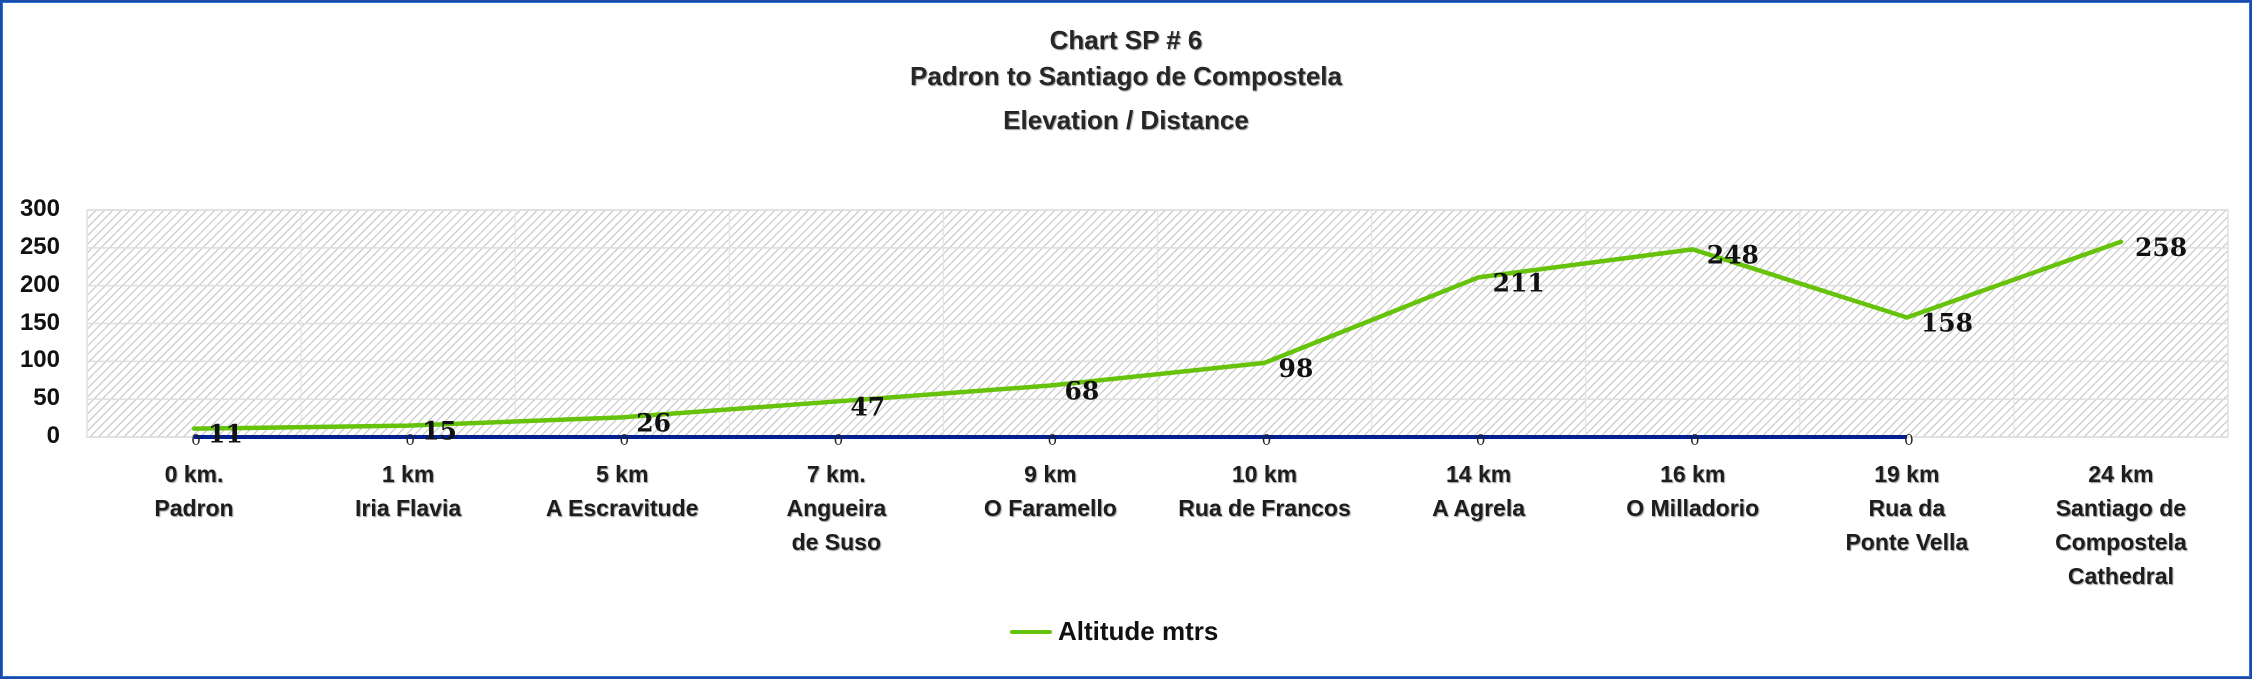 The image size is (2252, 679). What do you see at coordinates (1081, 391) in the screenshot?
I see `altitude-data-label: 68` at bounding box center [1081, 391].